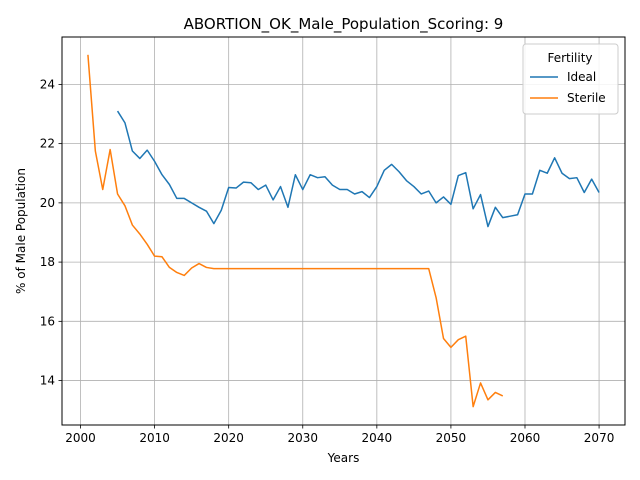  Describe the element at coordinates (154, 438) in the screenshot. I see `x-tick-label: 2010` at that location.